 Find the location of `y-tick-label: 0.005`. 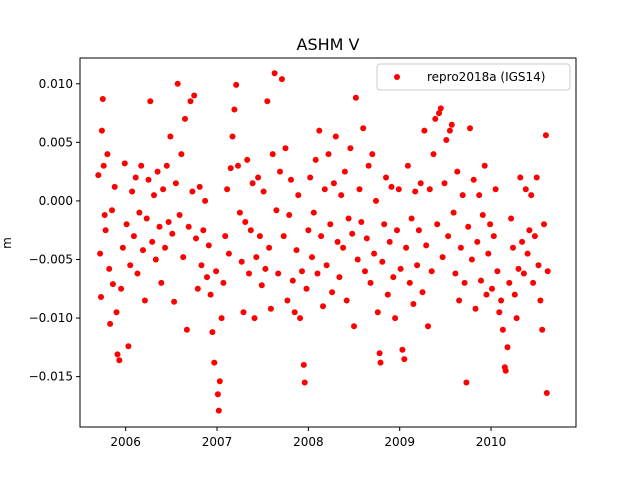

y-tick-label: 0.005 is located at coordinates (56, 142).